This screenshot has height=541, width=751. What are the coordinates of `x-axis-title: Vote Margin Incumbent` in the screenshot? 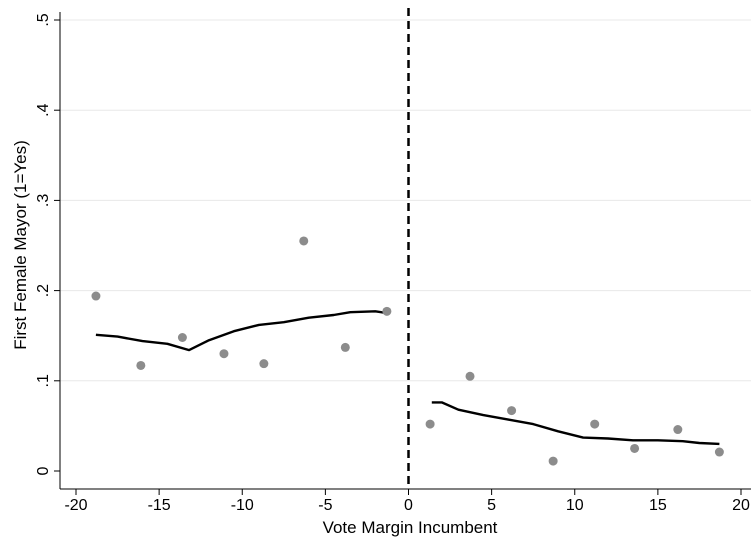 It's located at (410, 527).